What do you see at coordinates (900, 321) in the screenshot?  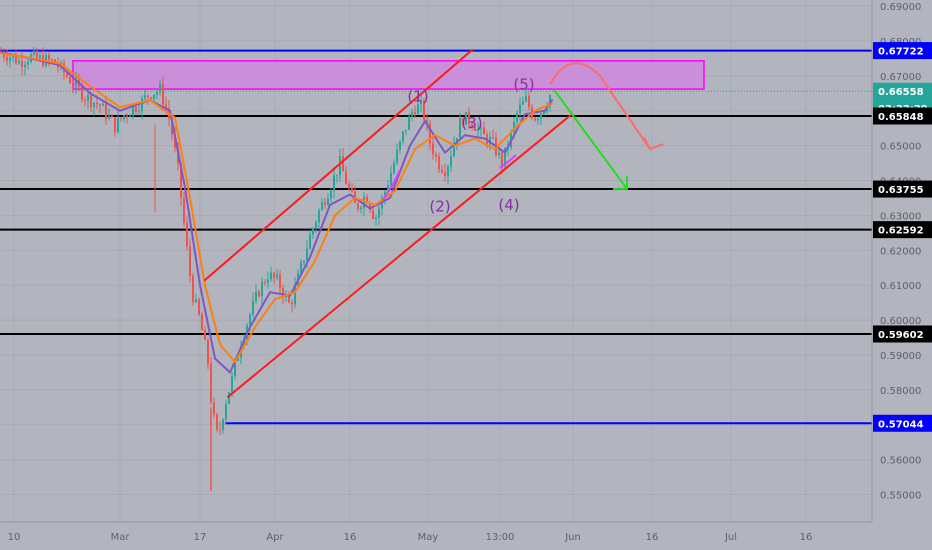 I see `price-tick-label: 0.60000` at bounding box center [900, 321].